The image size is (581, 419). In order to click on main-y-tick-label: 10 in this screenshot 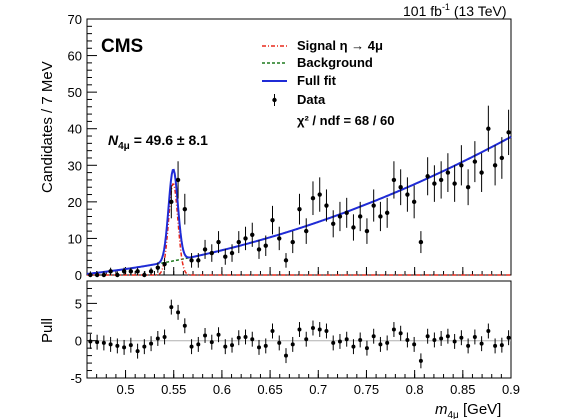, I will do `click(75, 238)`.